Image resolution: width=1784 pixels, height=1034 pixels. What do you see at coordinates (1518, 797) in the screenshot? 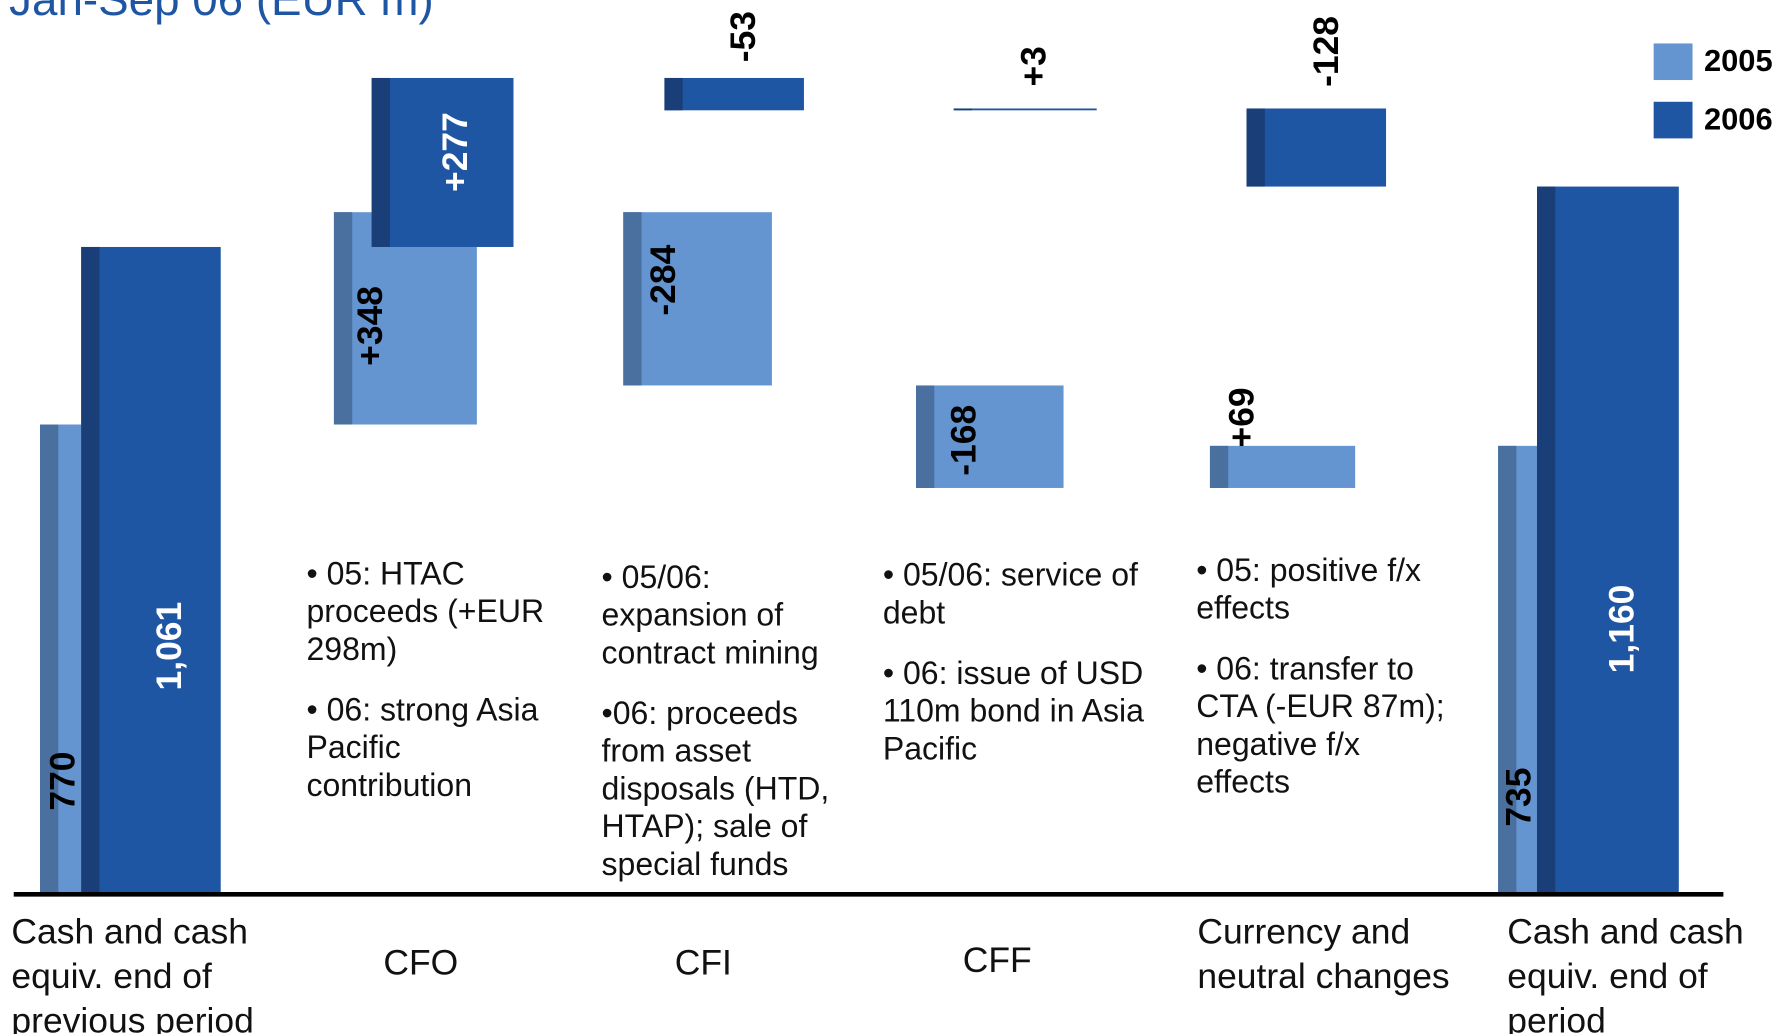
I see `value-label: 735` at bounding box center [1518, 797].